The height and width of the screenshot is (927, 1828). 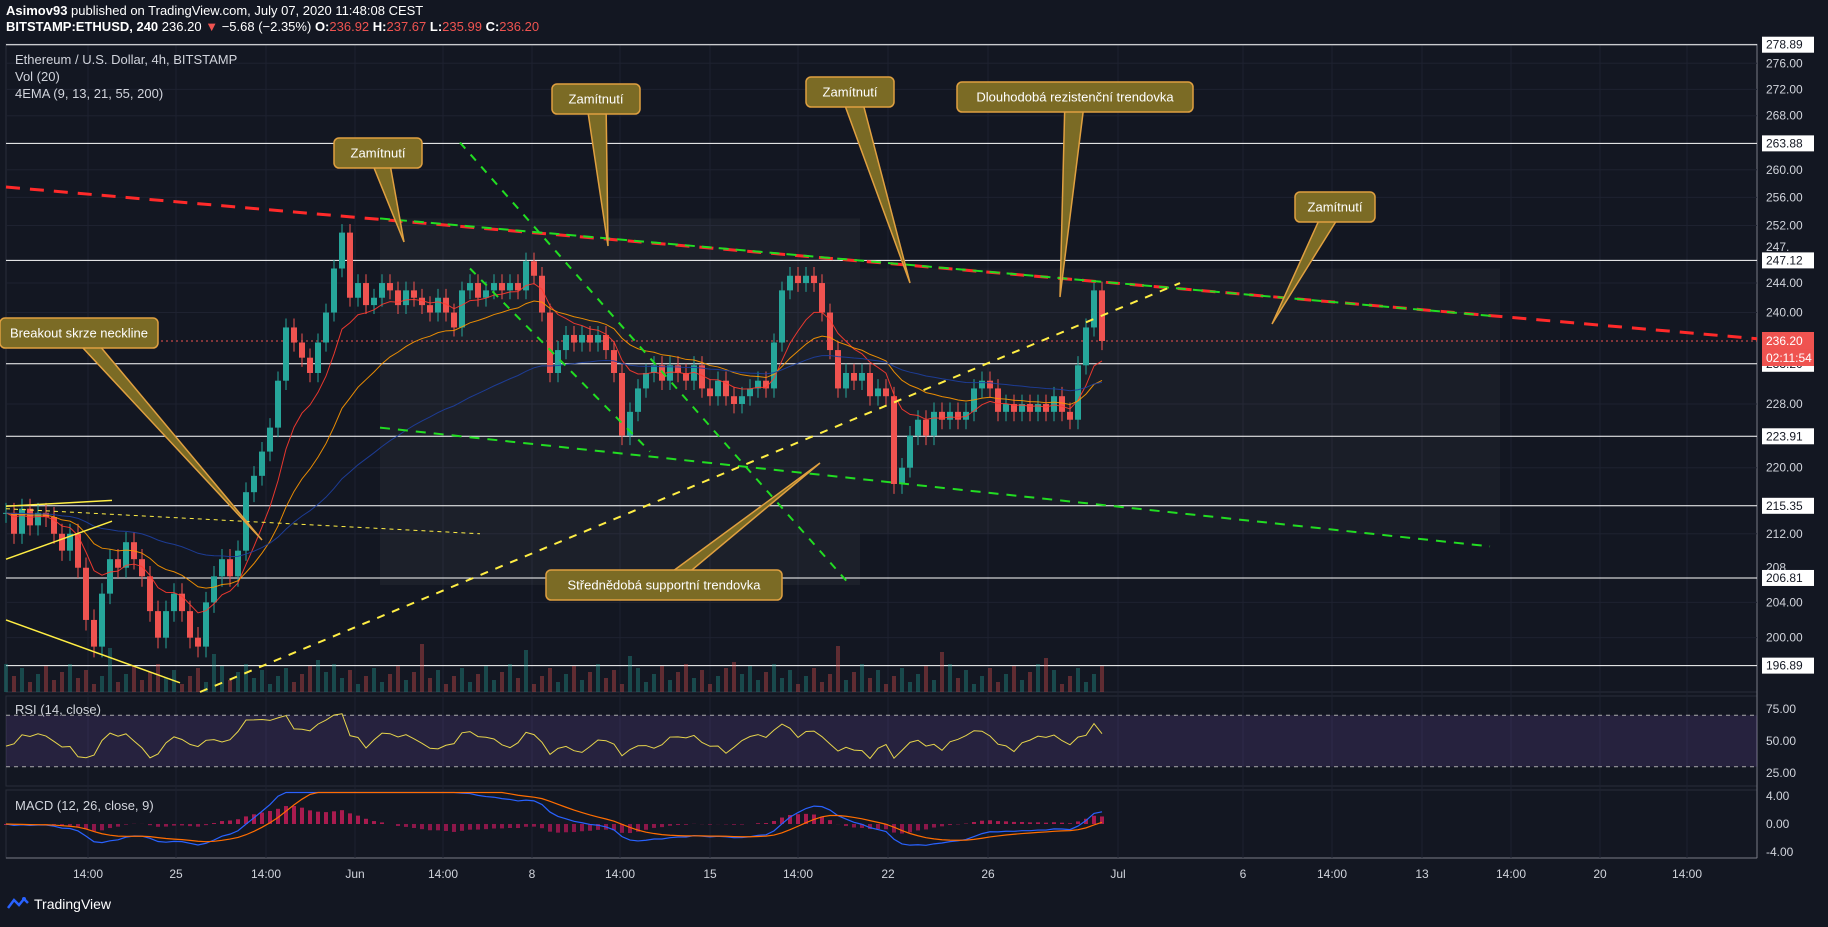 What do you see at coordinates (59, 503) in the screenshot?
I see `triangle-line` at bounding box center [59, 503].